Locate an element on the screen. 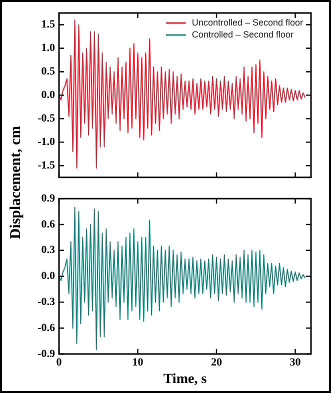  y-tick-label: -0.6 is located at coordinates (47, 328).